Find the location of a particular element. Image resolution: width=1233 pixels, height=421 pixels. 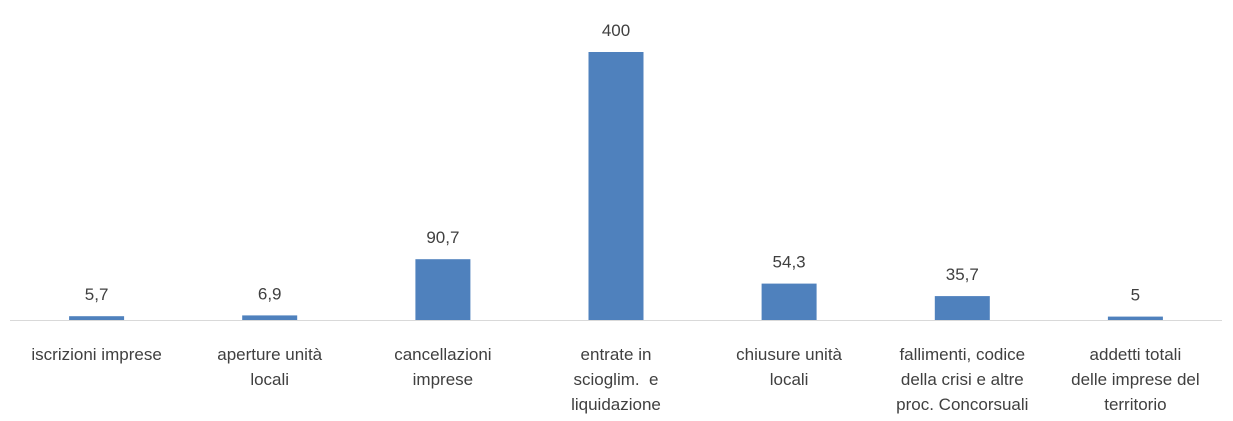

category-label-line: aperture unità is located at coordinates (269, 354).